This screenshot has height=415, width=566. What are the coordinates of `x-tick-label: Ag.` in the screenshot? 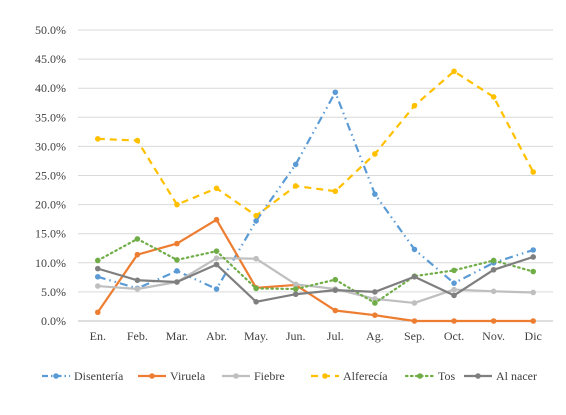 It's located at (375, 336).